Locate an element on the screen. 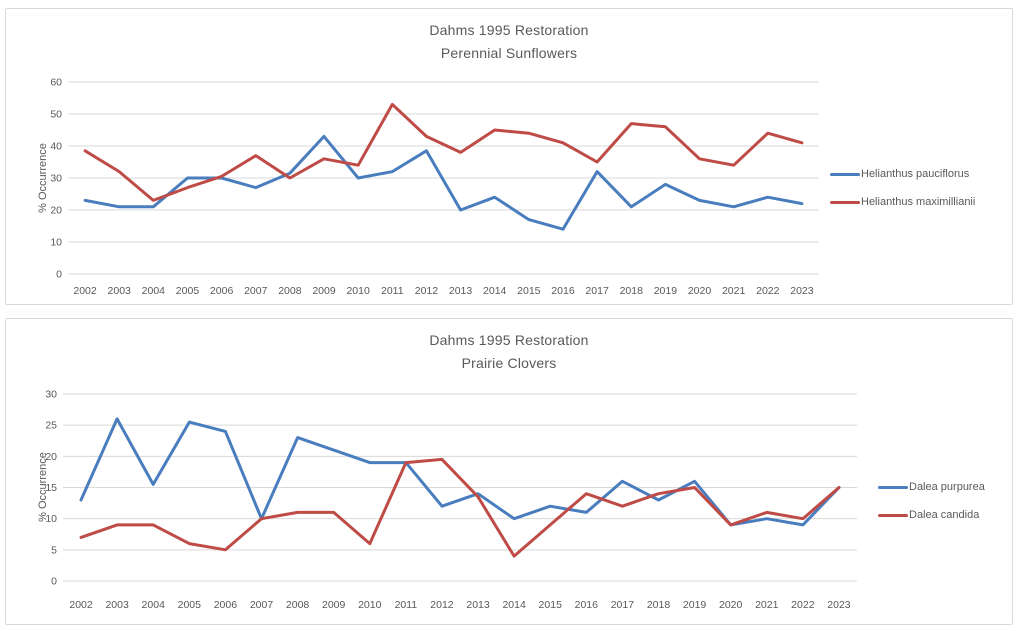 The image size is (1024, 631). legend-item: Dalea candida is located at coordinates (931, 515).